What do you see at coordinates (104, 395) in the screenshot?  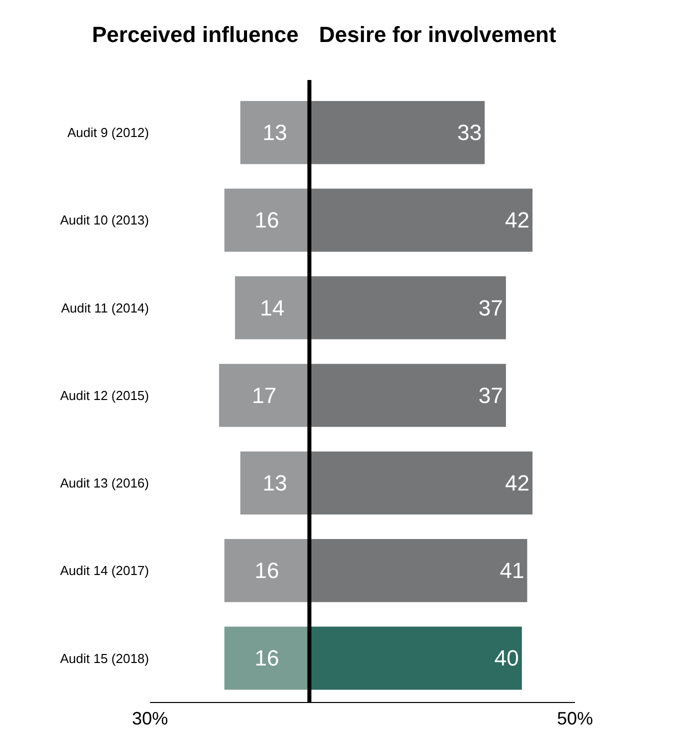 I see `y-tick-label: Audit 12 (2015)` at bounding box center [104, 395].